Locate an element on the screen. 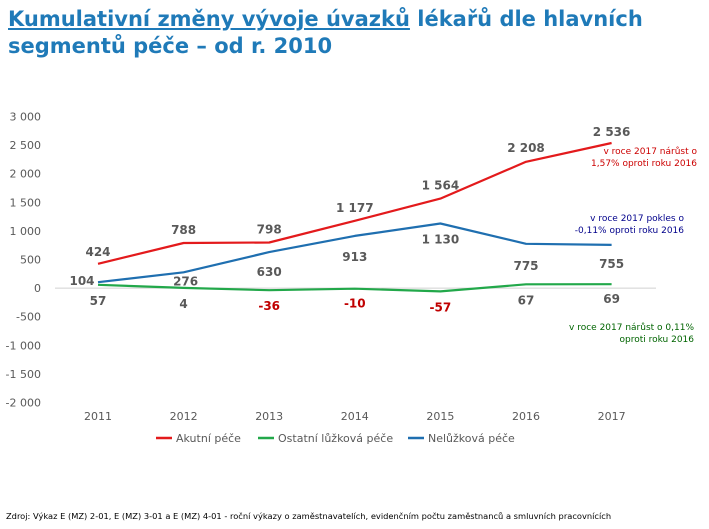 The width and height of the screenshot is (709, 529). other-inpatient-data-label: -36 is located at coordinates (269, 306).